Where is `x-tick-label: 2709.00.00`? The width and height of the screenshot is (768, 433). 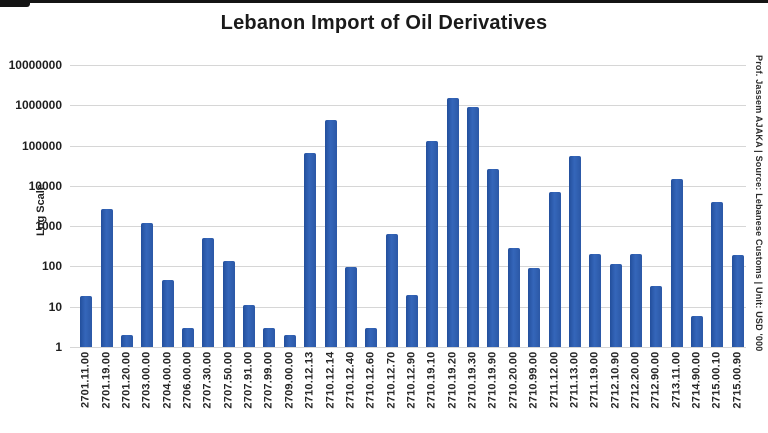 x-tick-label: 2709.00.00 is located at coordinates (289, 380).